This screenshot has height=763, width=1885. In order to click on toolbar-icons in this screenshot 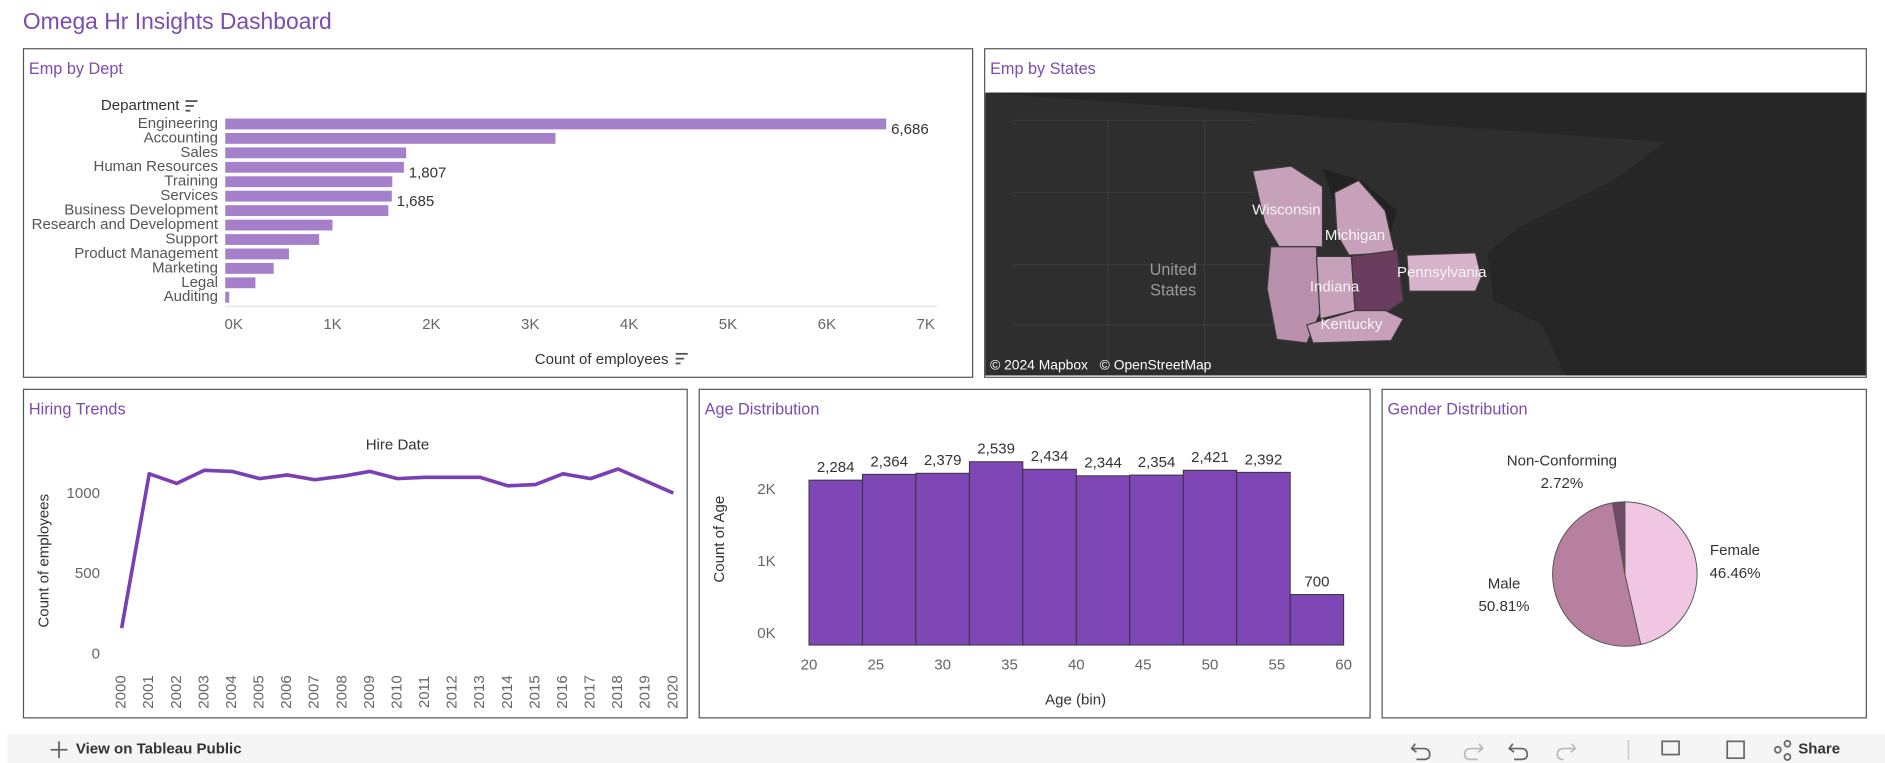, I will do `click(1601, 750)`.